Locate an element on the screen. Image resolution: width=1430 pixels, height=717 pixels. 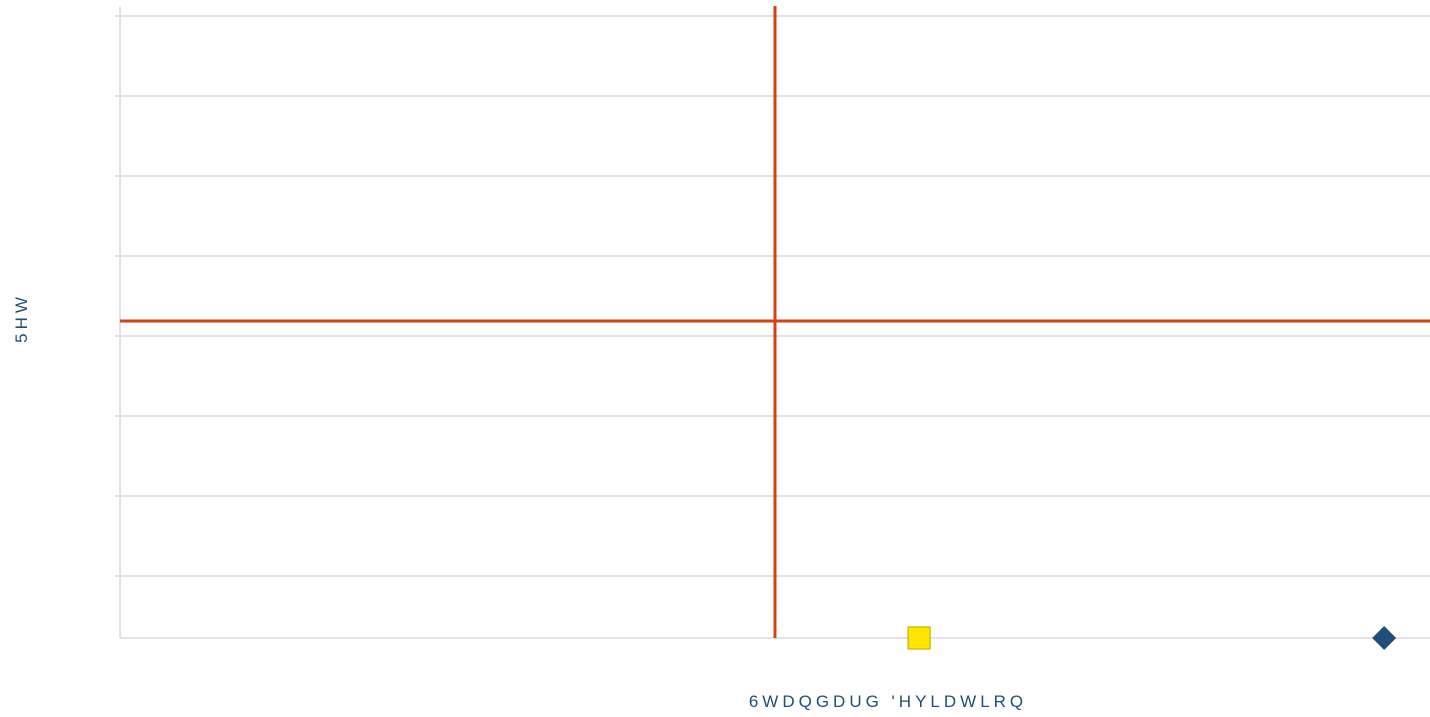
x-axis-label: 6WDQGDUG 'HYLDWLRQ is located at coordinates (888, 701).